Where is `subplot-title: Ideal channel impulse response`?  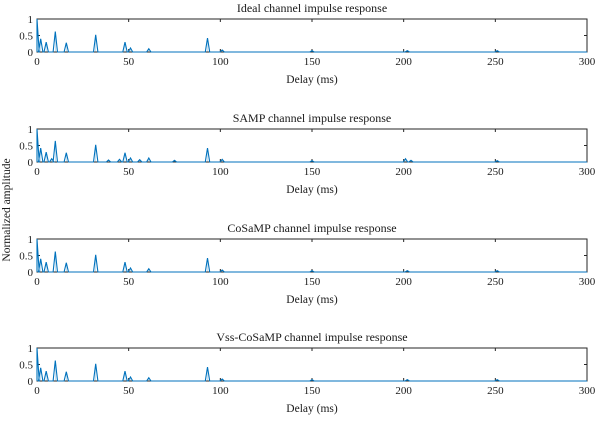
subplot-title: Ideal channel impulse response is located at coordinates (312, 8).